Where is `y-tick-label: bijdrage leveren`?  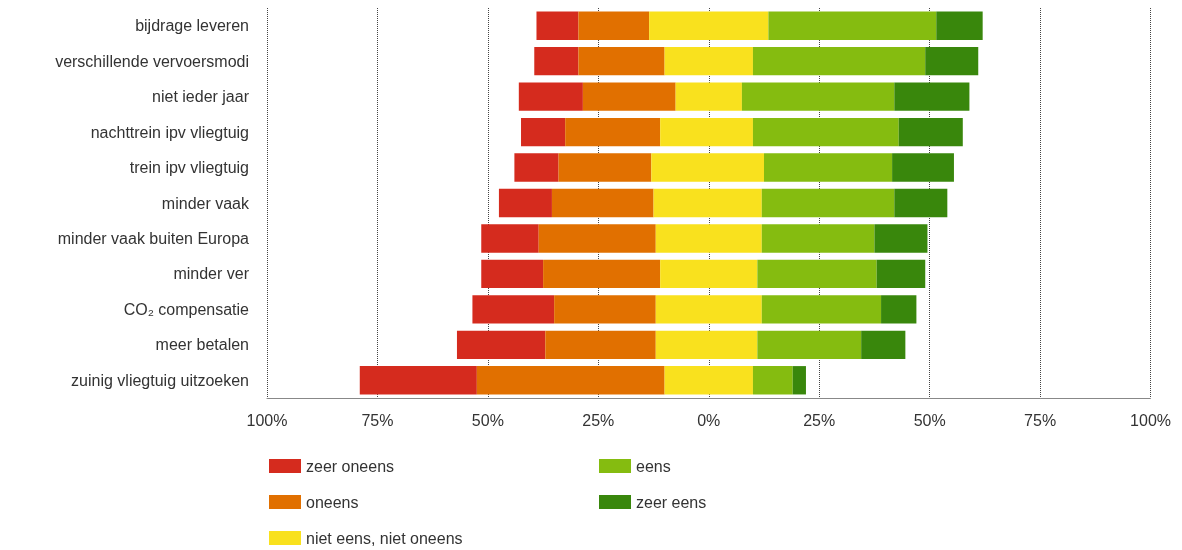
y-tick-label: bijdrage leveren is located at coordinates (192, 26).